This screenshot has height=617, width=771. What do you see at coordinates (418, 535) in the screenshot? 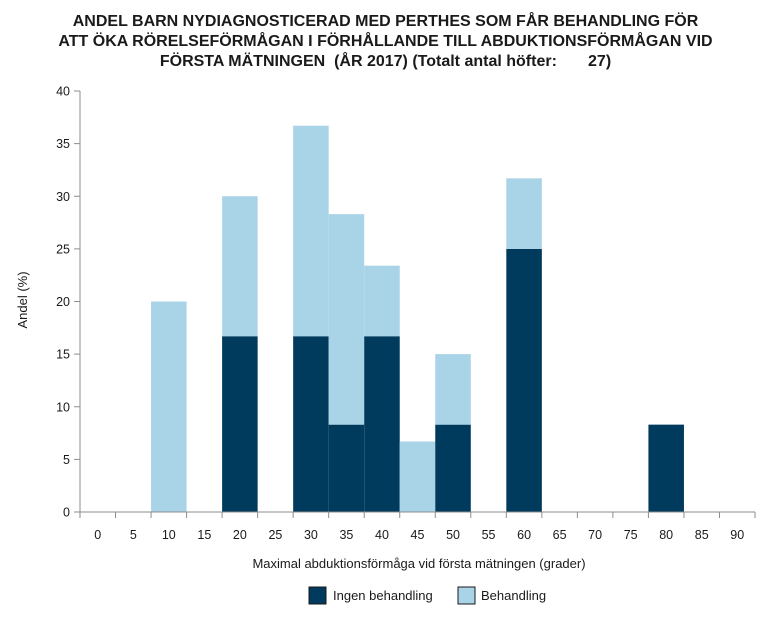
I see `x-tick-label-45: 45` at bounding box center [418, 535].